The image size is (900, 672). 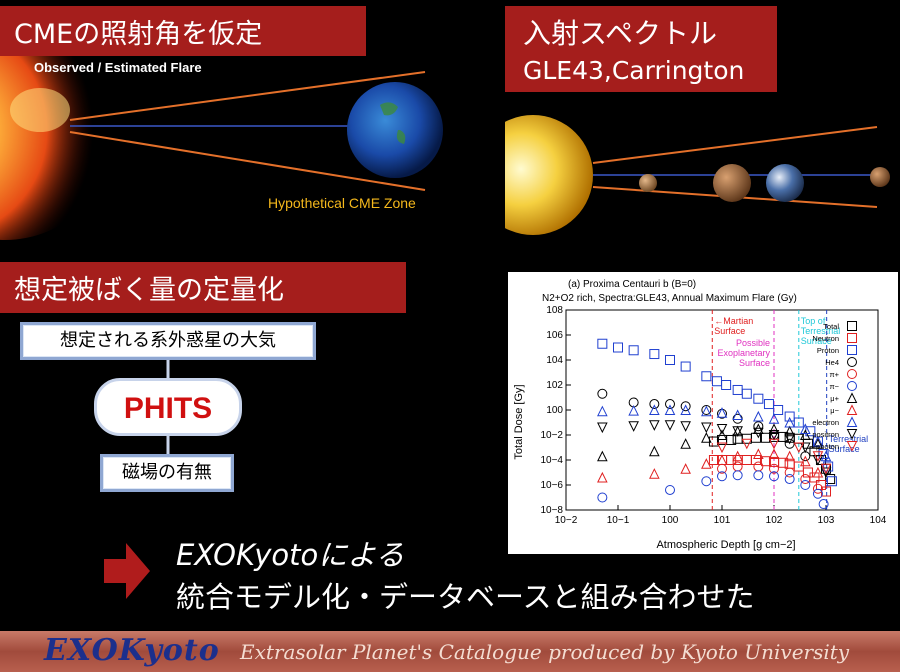 What do you see at coordinates (519, 421) in the screenshot?
I see `chart-ylabel: Total Dose [Gy]` at bounding box center [519, 421].